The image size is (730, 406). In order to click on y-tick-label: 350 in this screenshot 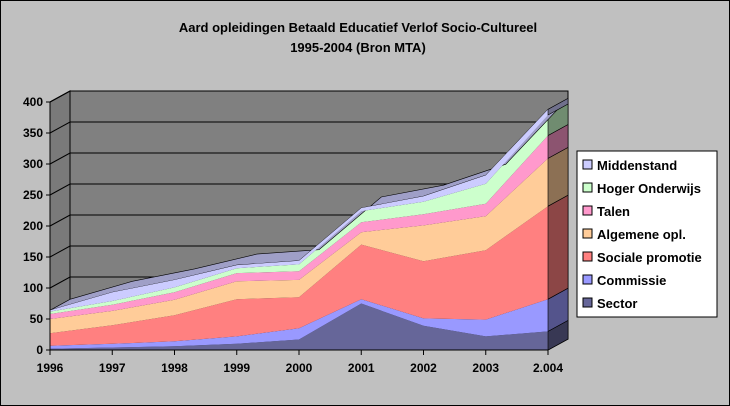, I will do `click(33, 133)`.